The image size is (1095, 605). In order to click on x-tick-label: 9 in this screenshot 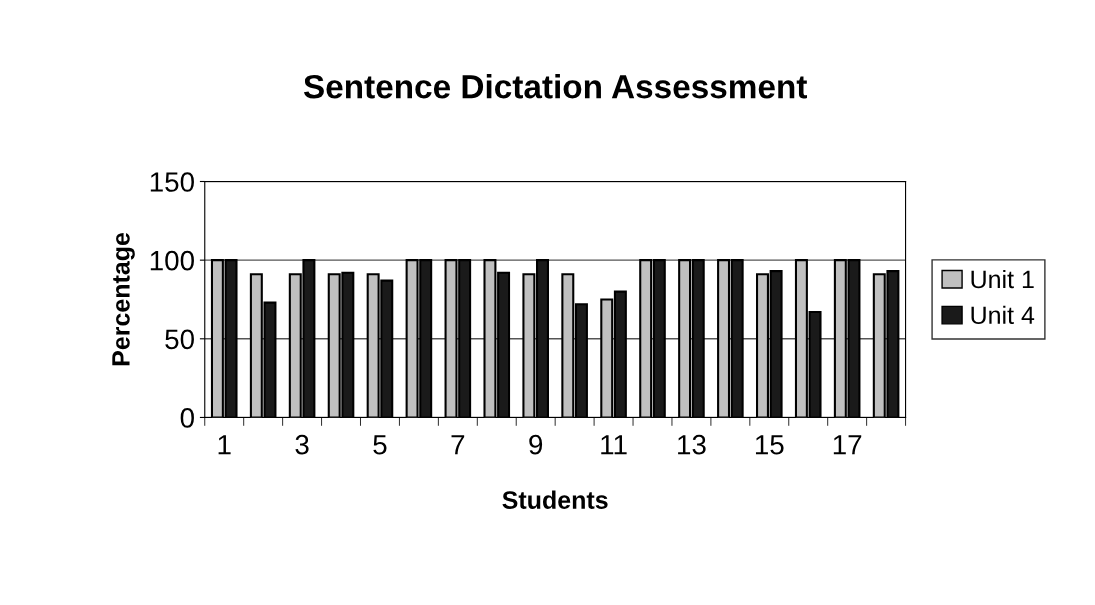, I will do `click(536, 444)`.